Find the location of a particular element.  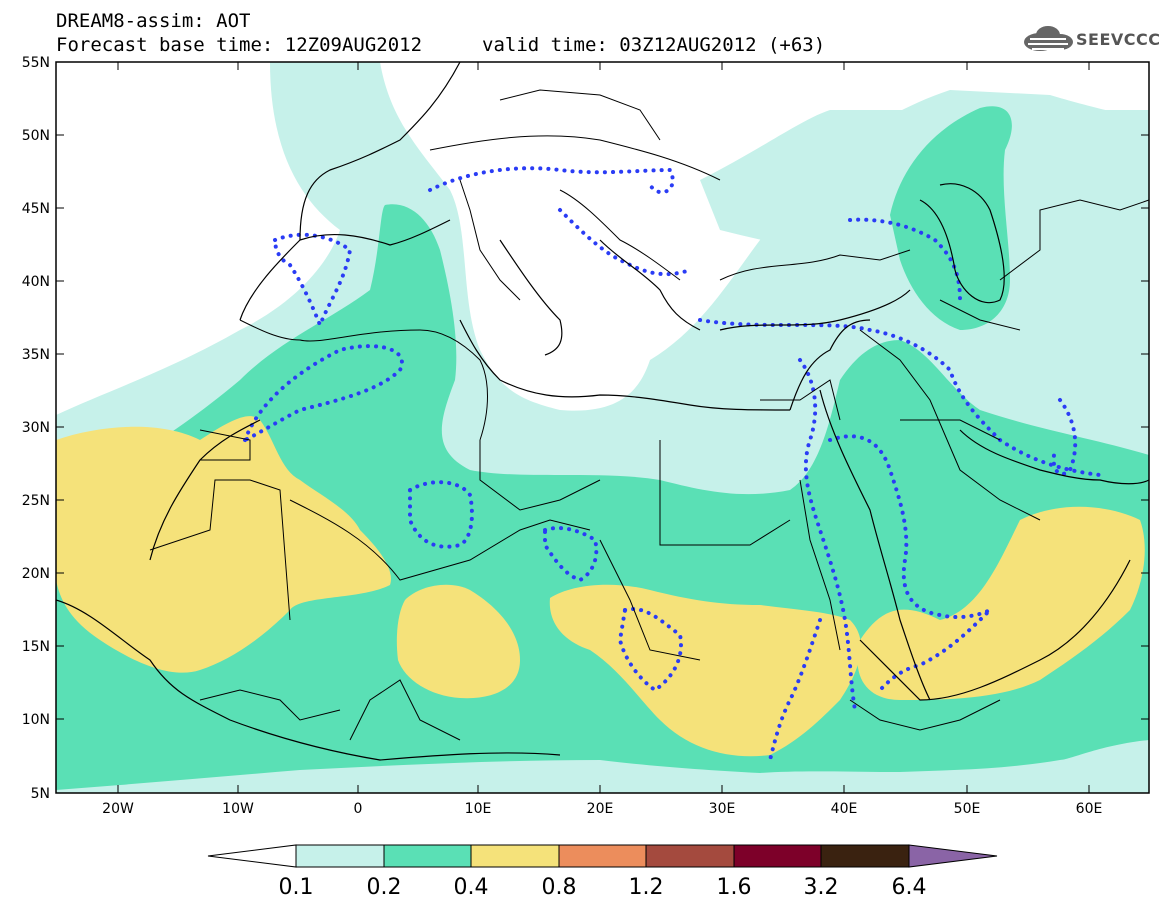

lat-label: 40N is located at coordinates (36, 282).